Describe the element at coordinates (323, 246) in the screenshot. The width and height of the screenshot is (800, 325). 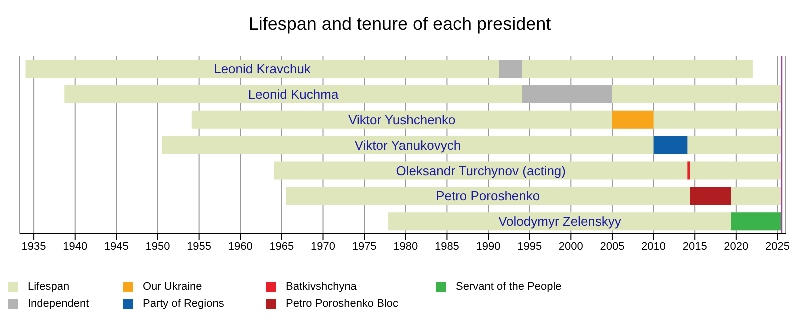
I see `x-tick-label: 1970` at that location.